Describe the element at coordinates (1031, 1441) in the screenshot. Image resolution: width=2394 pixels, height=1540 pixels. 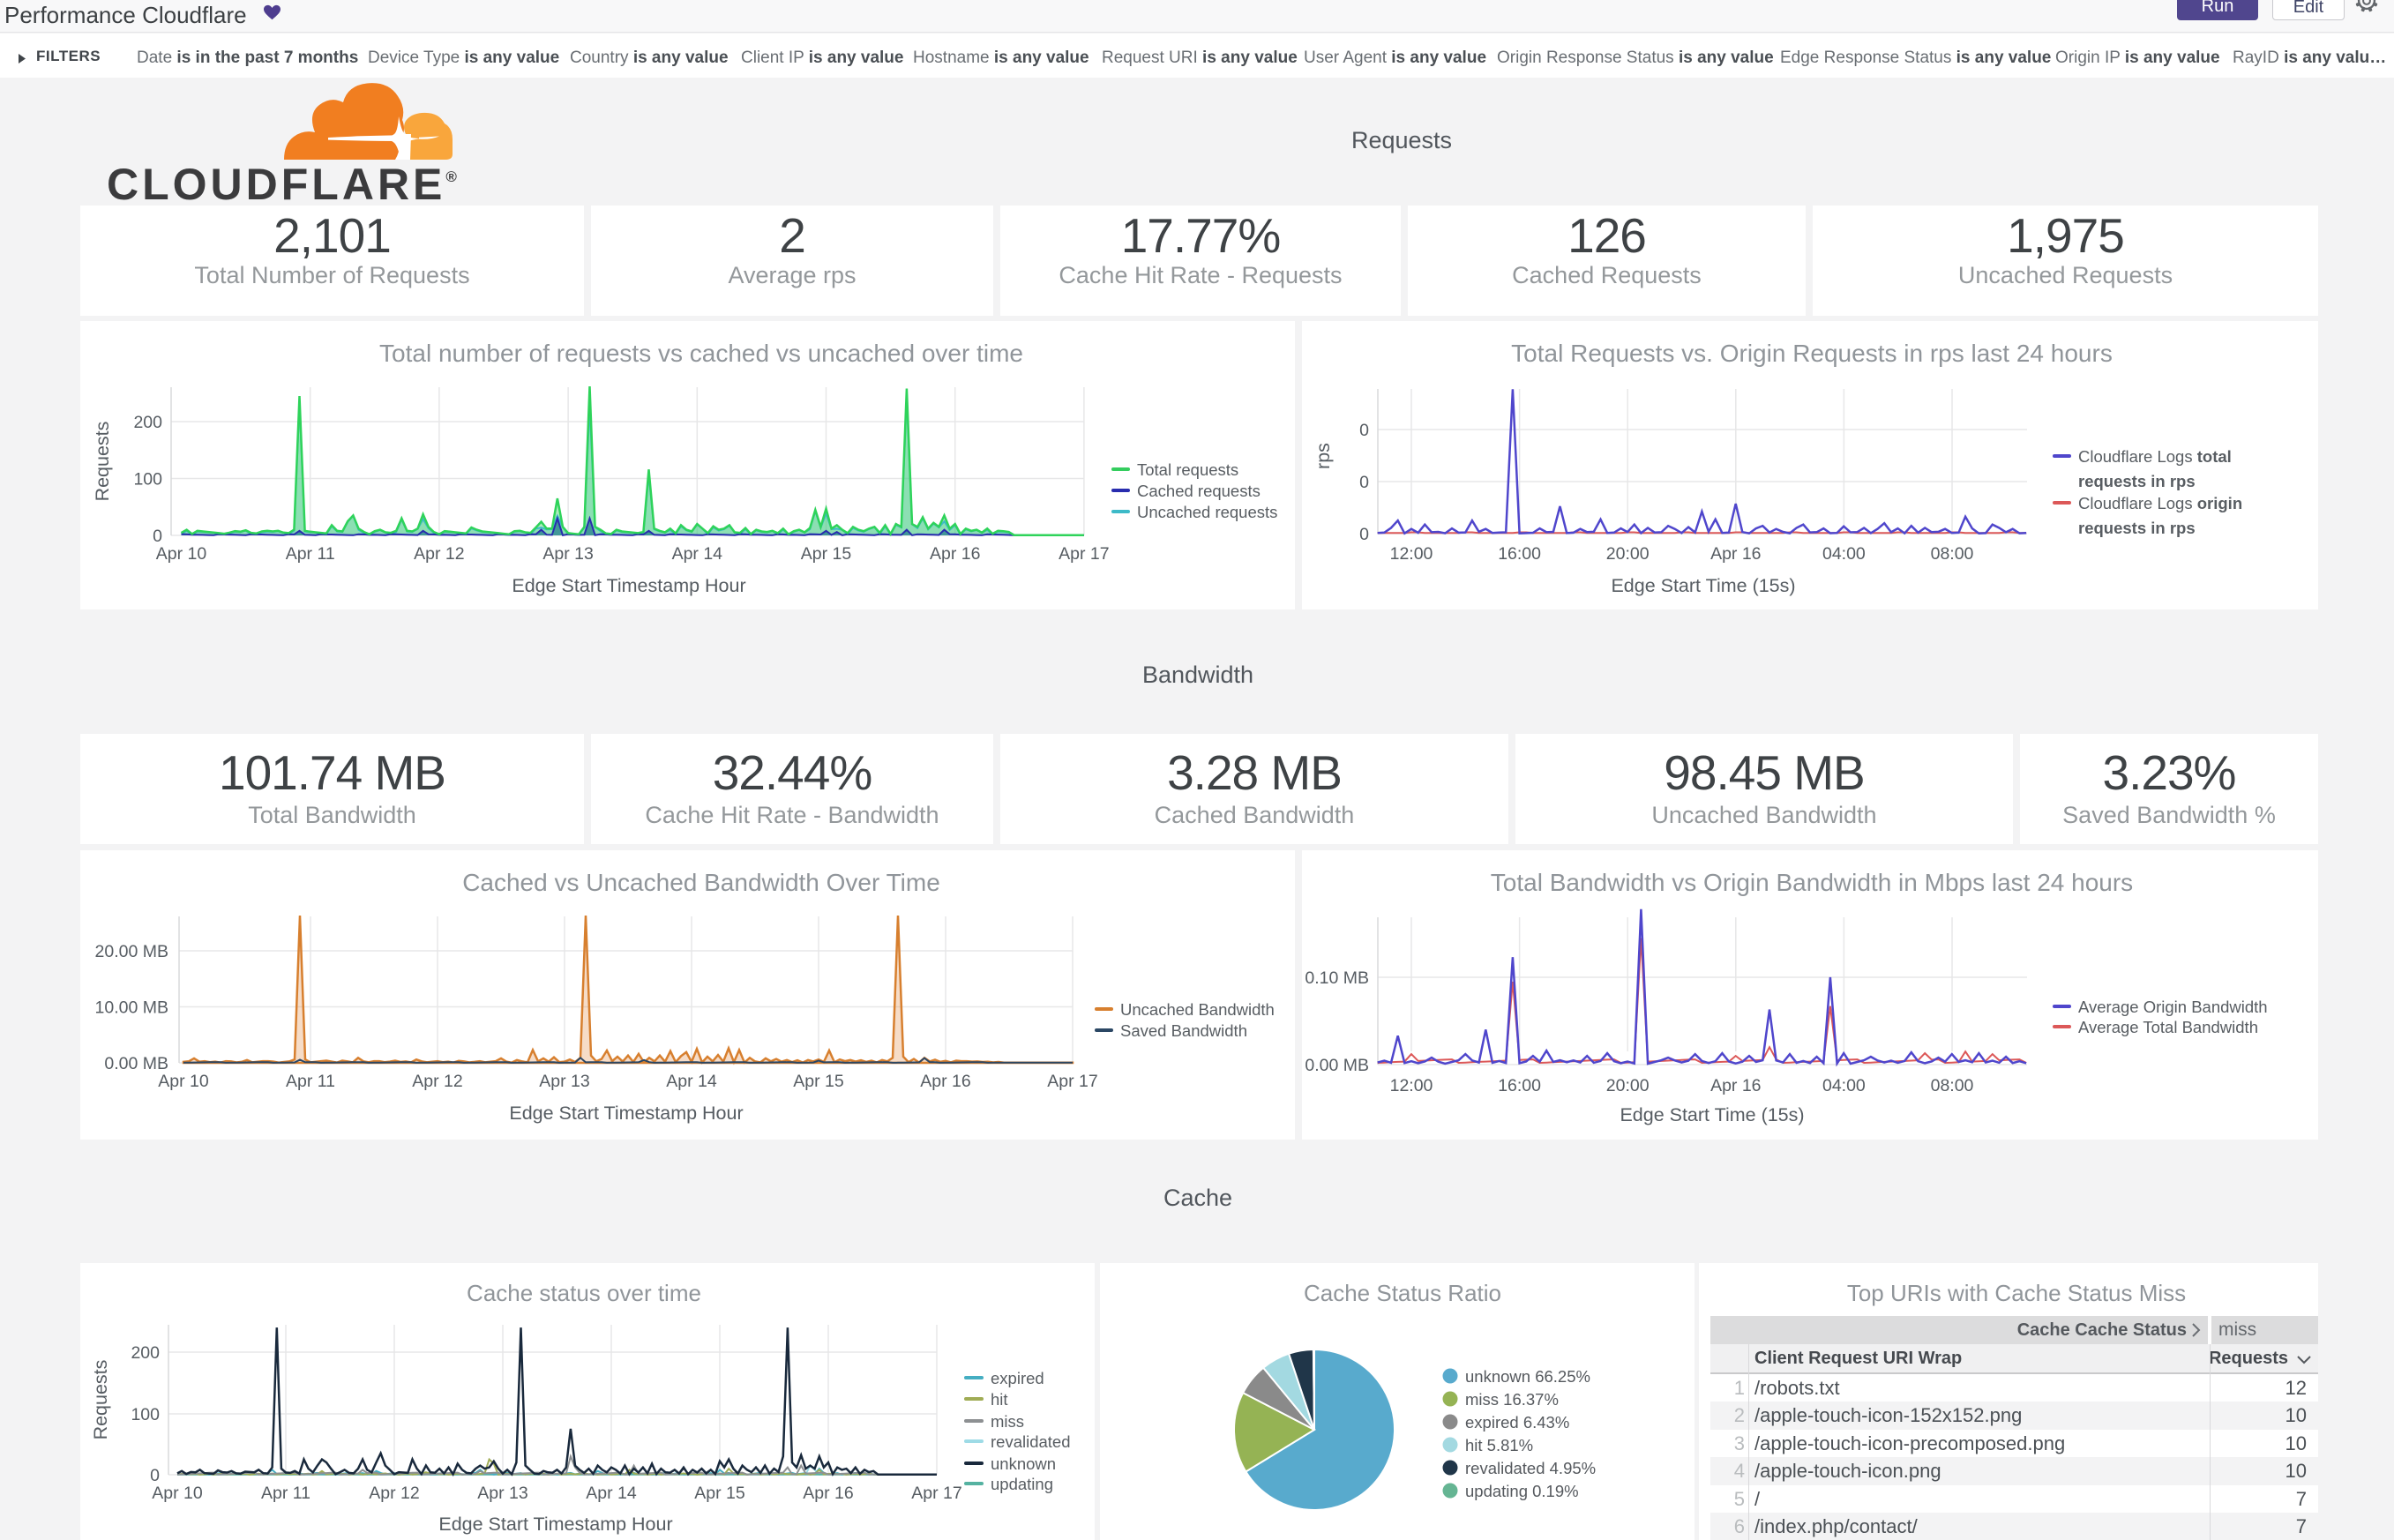
I see `svg-text: revalidated` at that location.